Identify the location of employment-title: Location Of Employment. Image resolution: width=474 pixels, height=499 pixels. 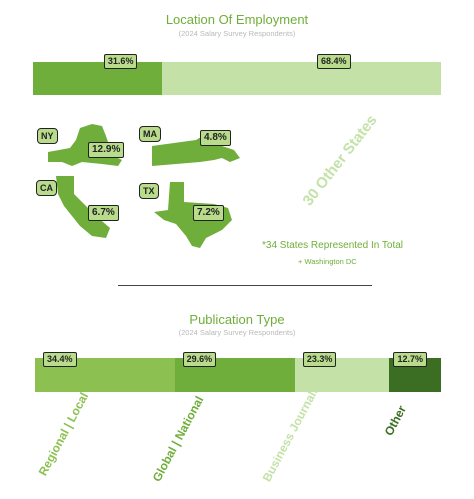
(237, 19).